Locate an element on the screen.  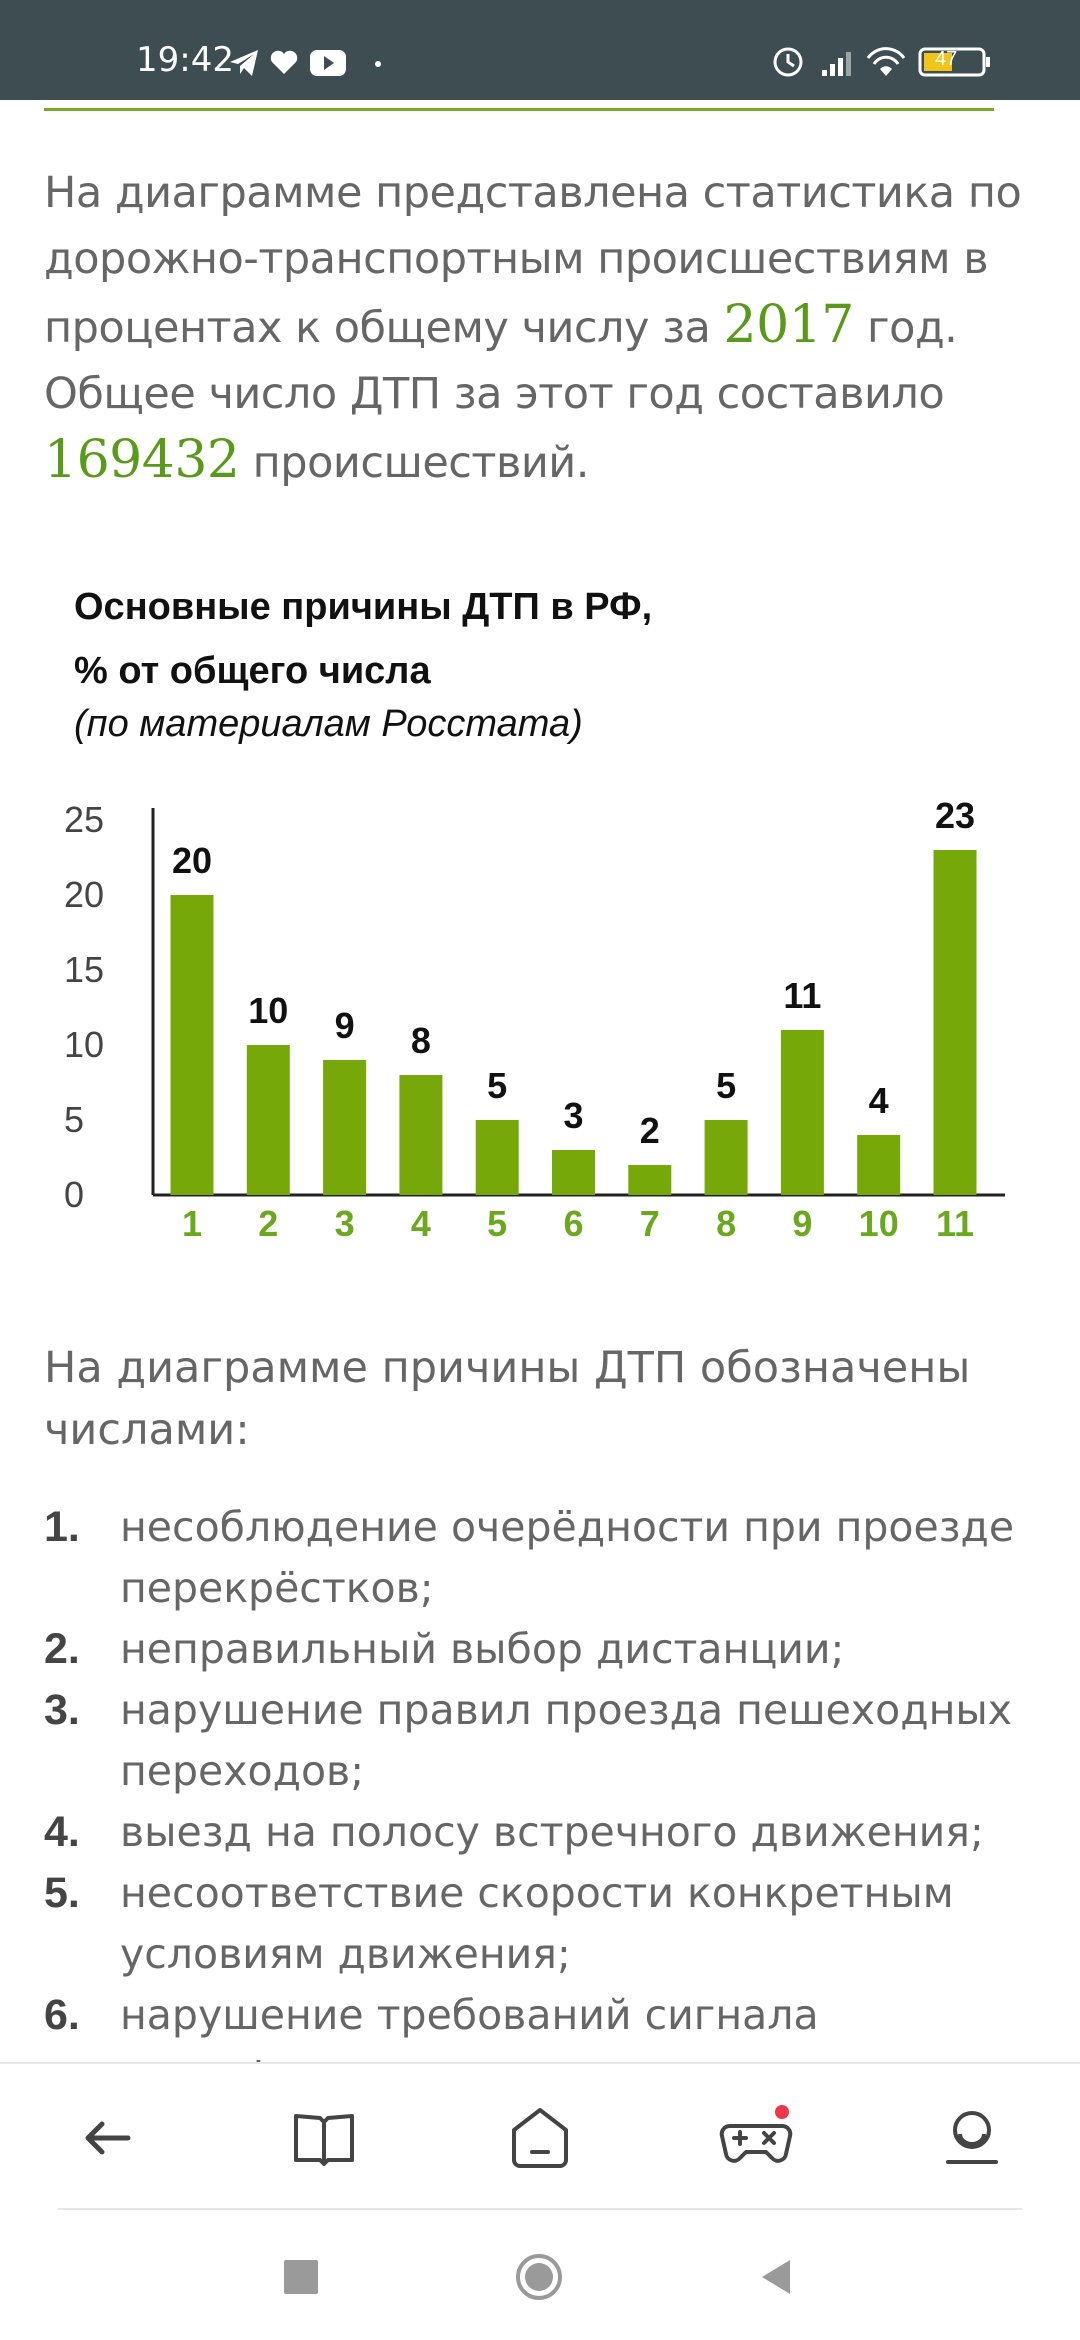
signal-icon is located at coordinates (836, 64).